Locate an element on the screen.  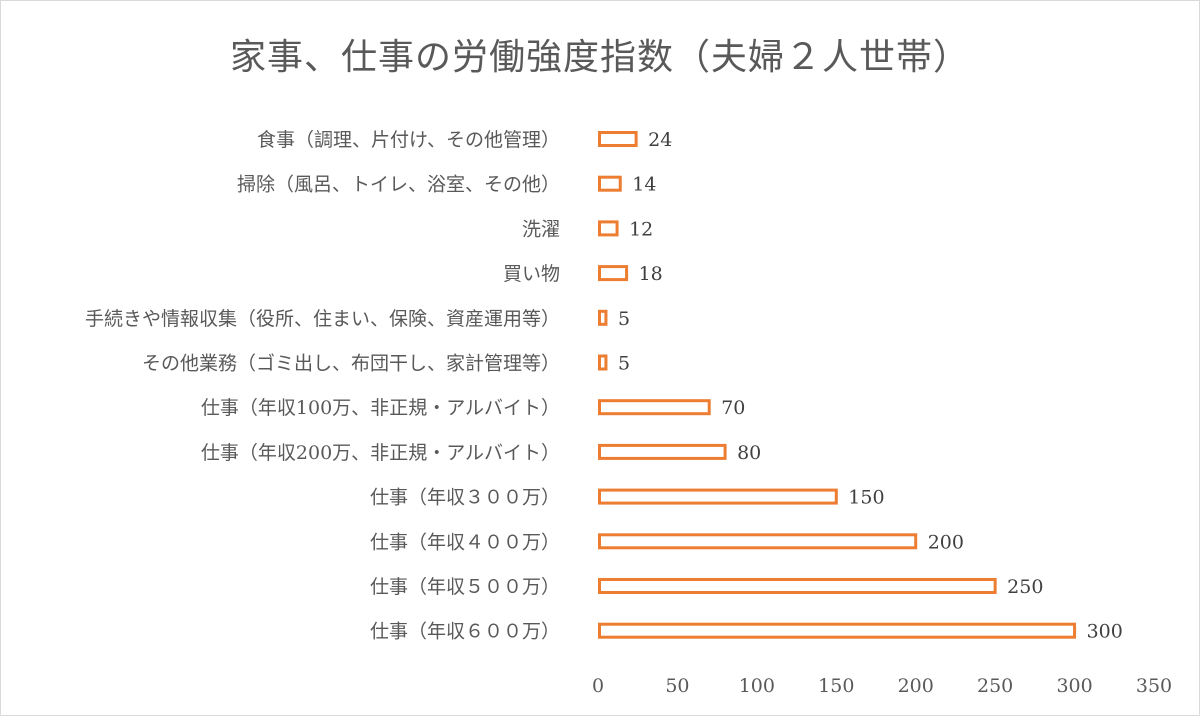
value-label-3: 18 is located at coordinates (651, 274).